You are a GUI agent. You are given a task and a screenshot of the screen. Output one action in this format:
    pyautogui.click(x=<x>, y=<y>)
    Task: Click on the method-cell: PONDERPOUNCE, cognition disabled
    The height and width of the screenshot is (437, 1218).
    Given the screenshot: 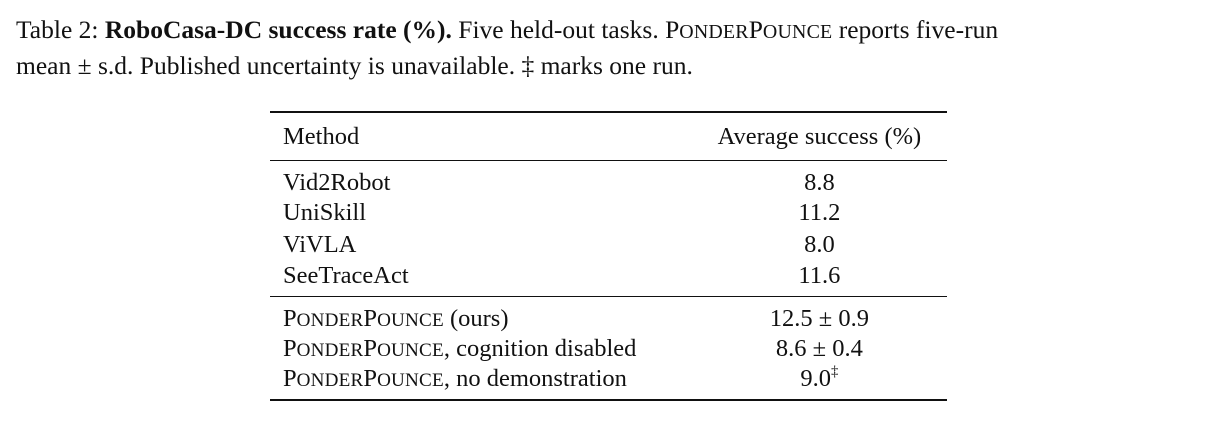 What is the action you would take?
    pyautogui.click(x=460, y=348)
    